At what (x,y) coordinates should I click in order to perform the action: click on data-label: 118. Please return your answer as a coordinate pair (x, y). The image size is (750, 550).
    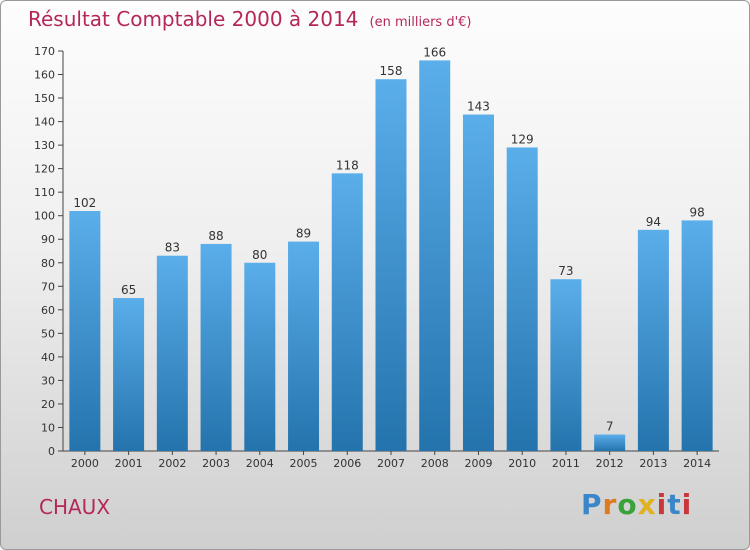
    Looking at the image, I should click on (347, 165).